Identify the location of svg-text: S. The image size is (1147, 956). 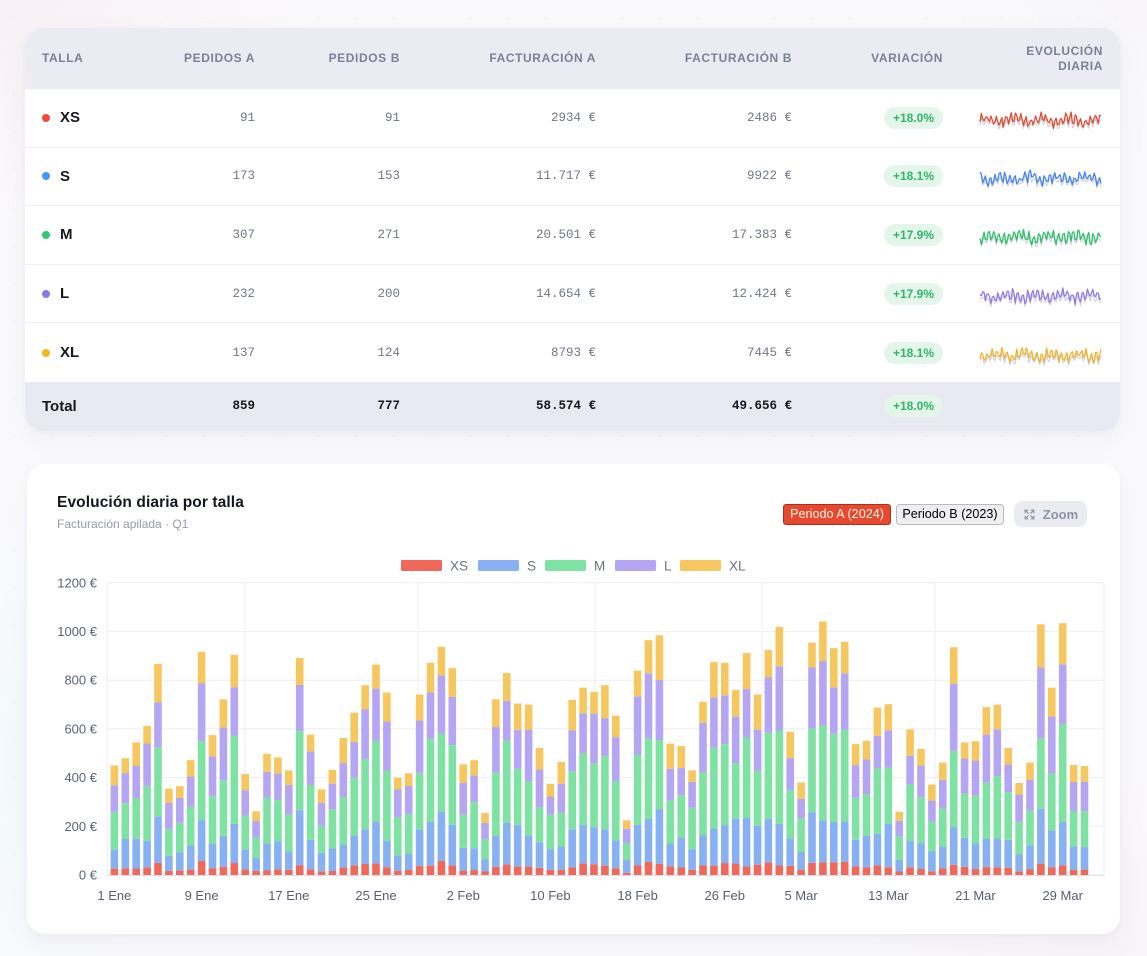
(531, 566).